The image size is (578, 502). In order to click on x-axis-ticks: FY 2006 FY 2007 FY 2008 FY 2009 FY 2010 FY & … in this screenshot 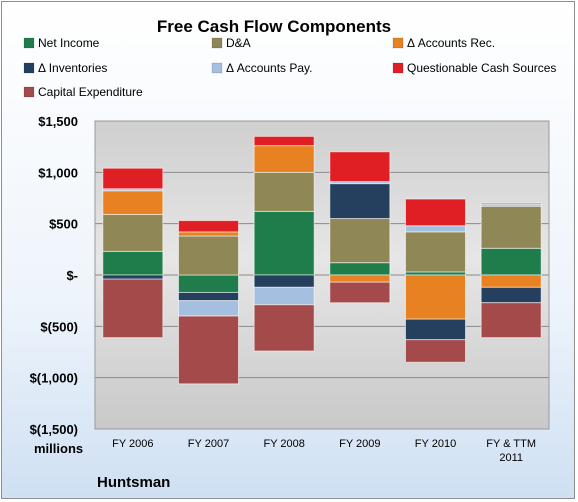, I will do `click(324, 451)`.